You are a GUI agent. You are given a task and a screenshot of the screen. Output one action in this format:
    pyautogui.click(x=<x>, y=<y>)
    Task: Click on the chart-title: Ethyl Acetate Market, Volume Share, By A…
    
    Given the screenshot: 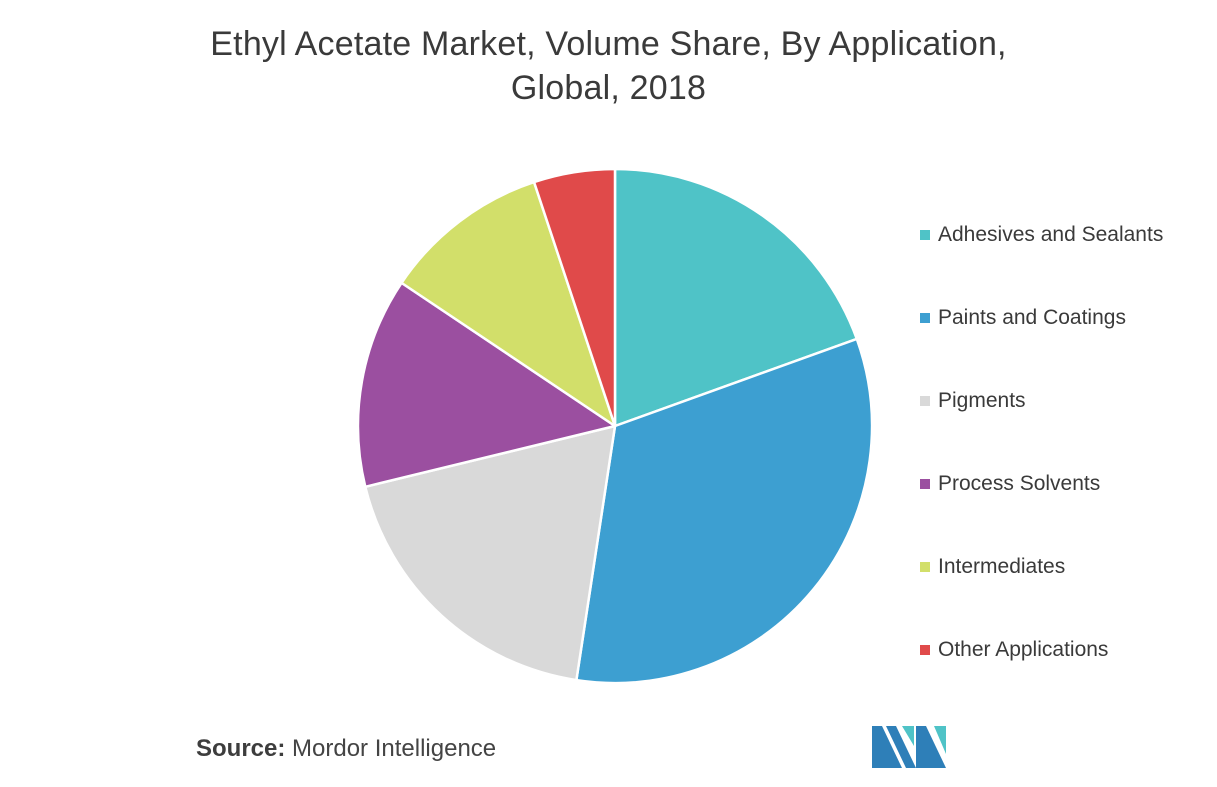 What is the action you would take?
    pyautogui.click(x=608, y=66)
    